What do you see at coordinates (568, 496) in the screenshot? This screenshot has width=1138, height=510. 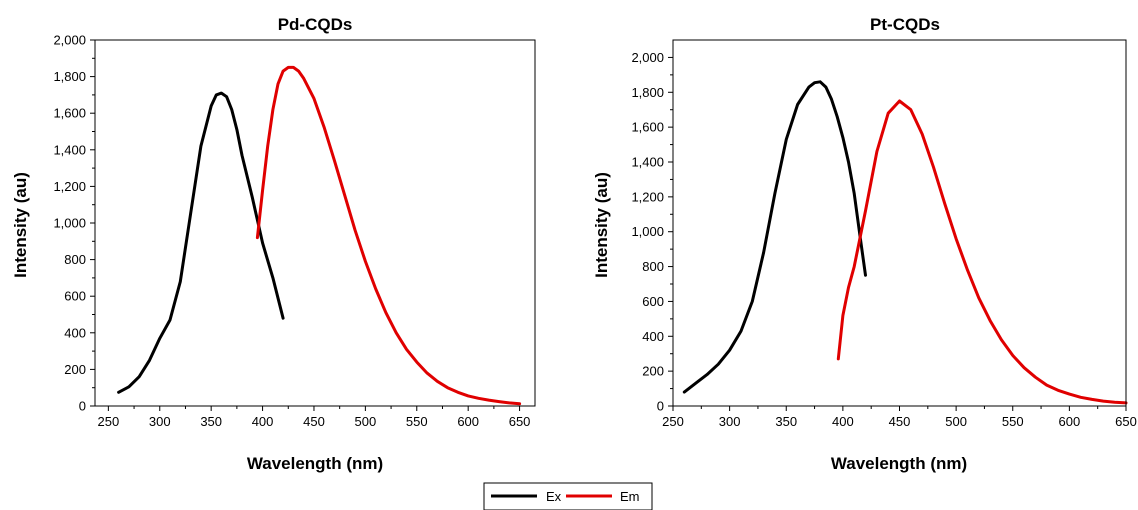 I see `legend: Ex Em` at bounding box center [568, 496].